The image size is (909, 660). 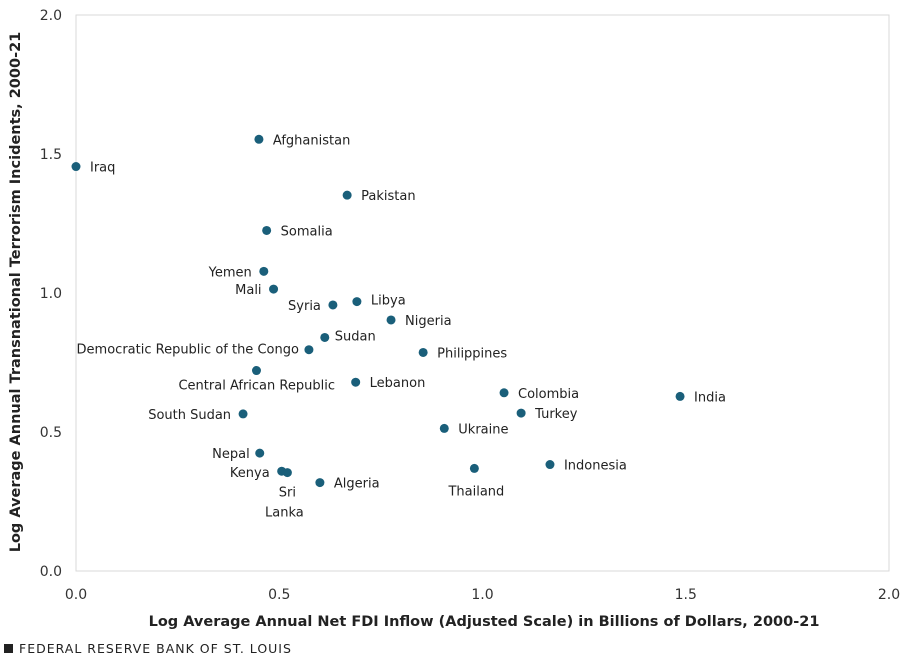 What do you see at coordinates (102, 168) in the screenshot?
I see `point-label: Iraq` at bounding box center [102, 168].